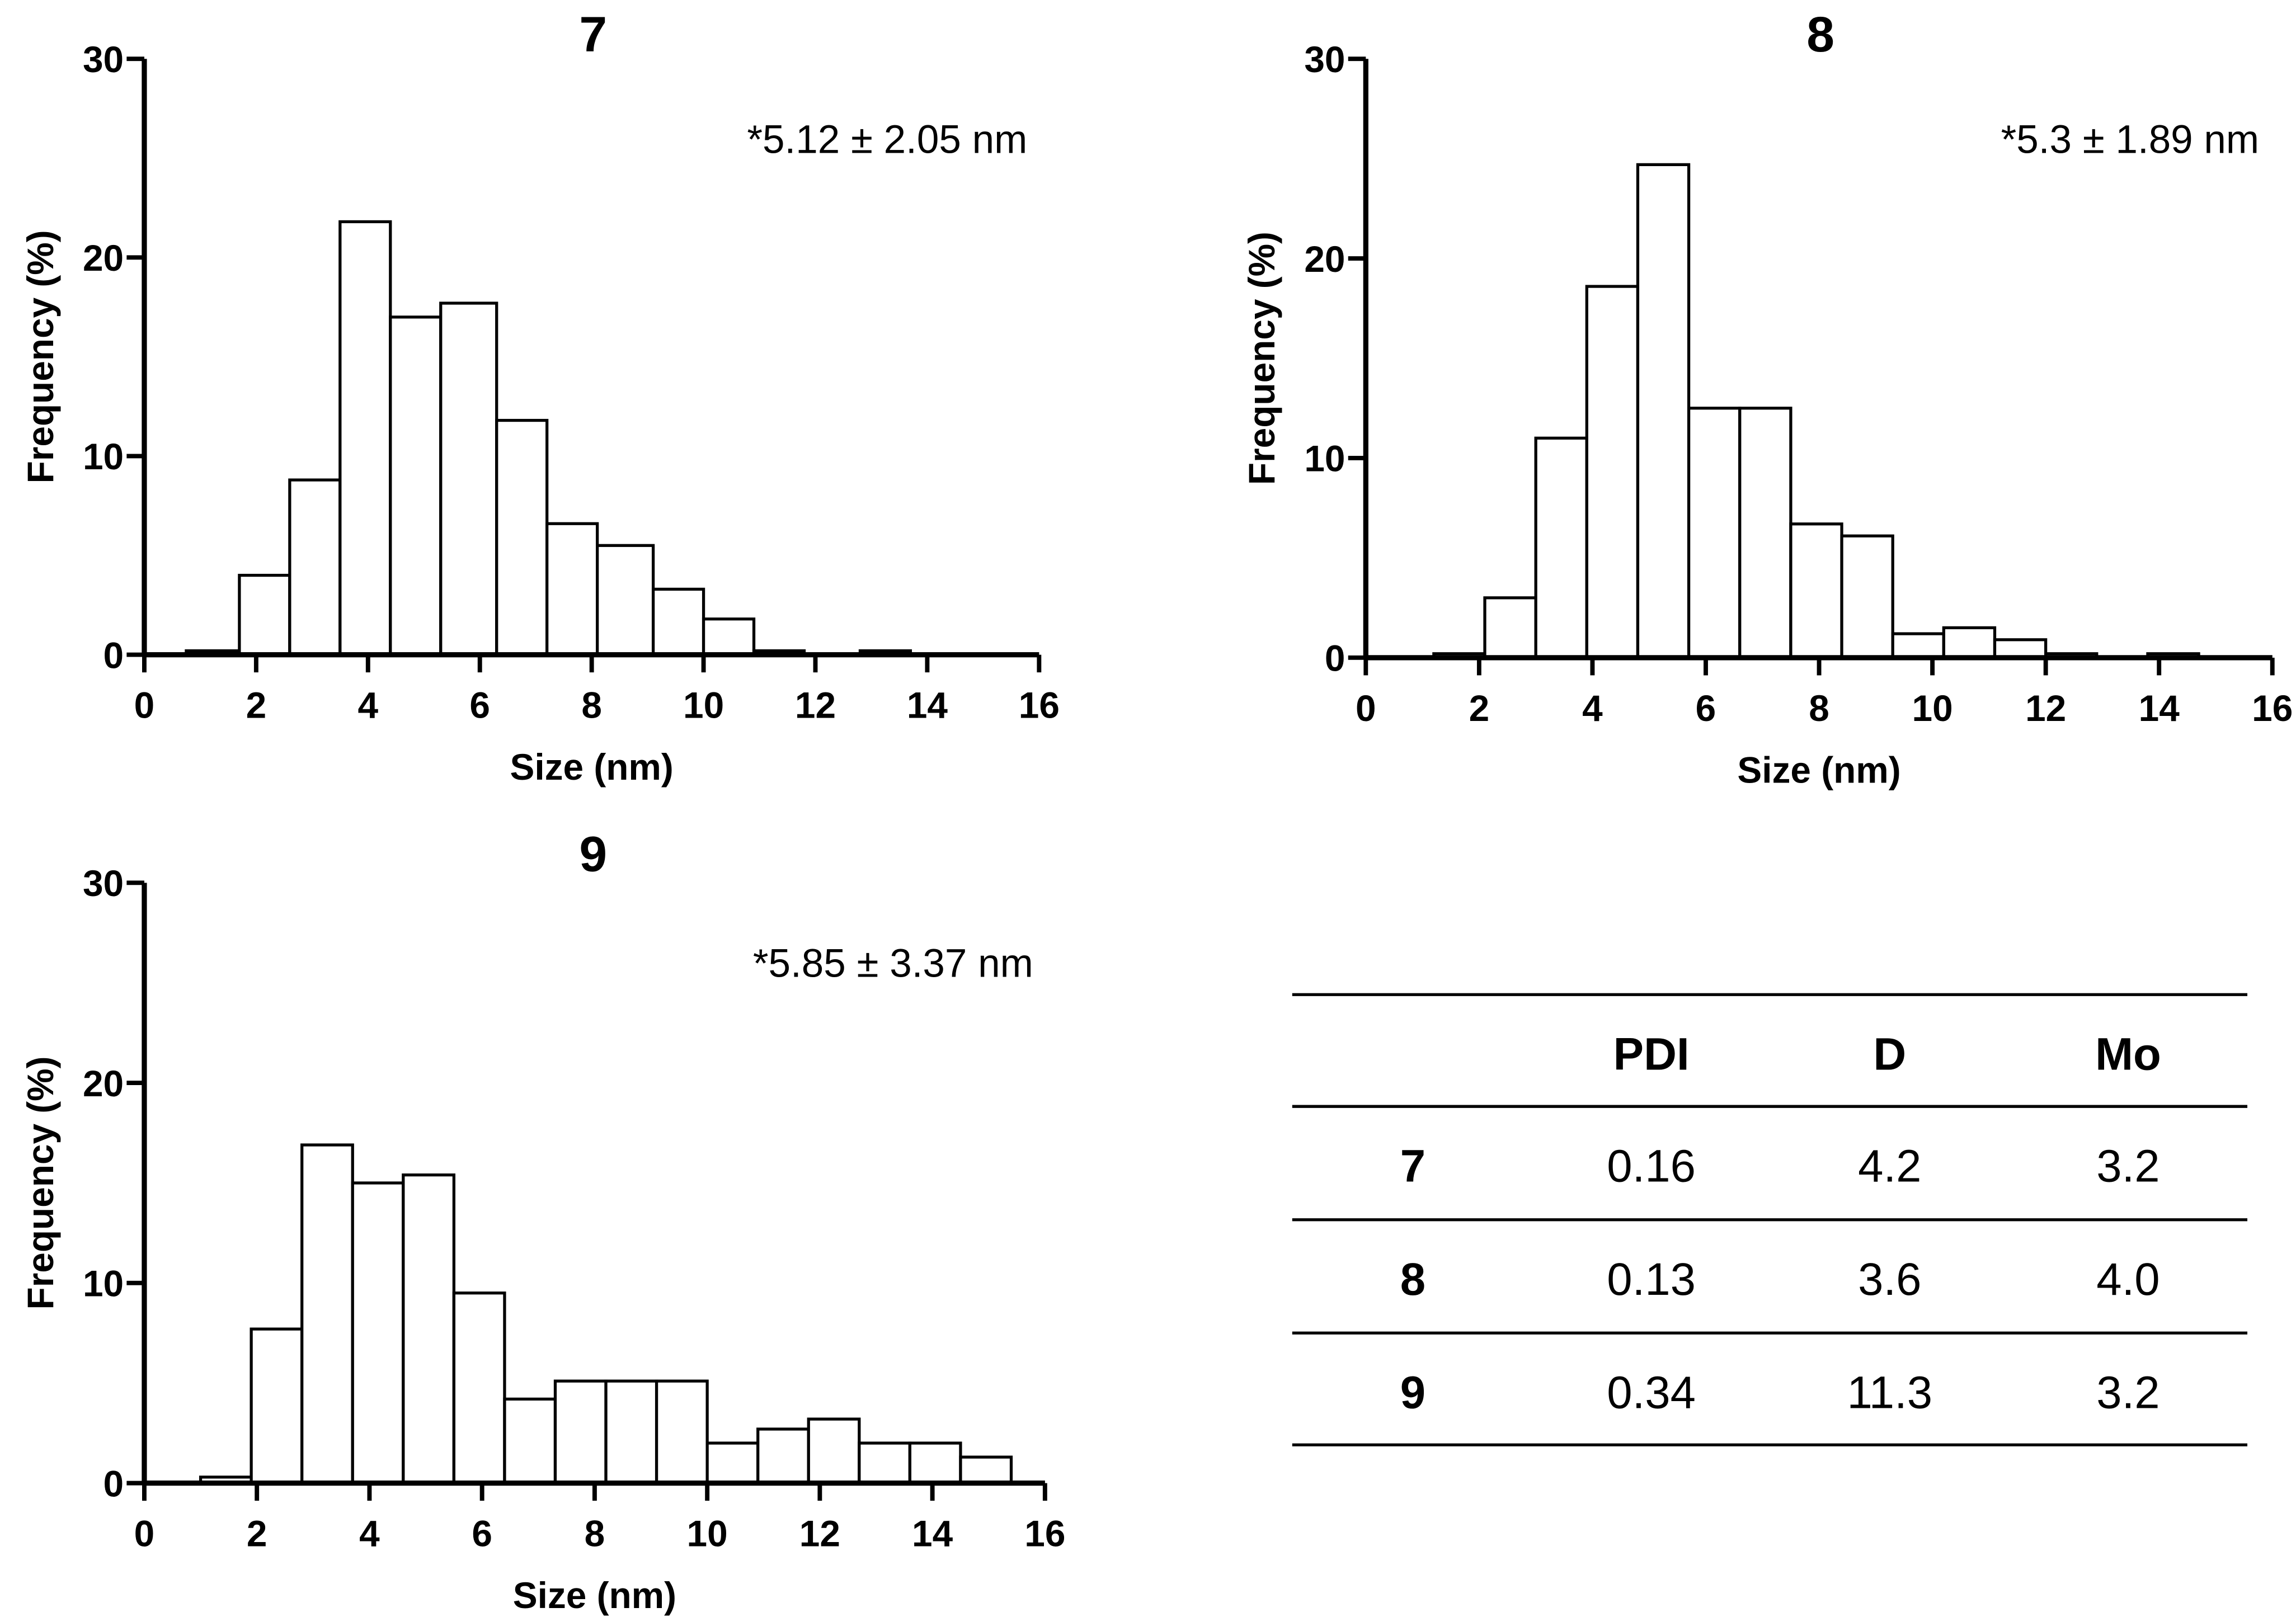 The width and height of the screenshot is (2296, 1617). What do you see at coordinates (2128, 1054) in the screenshot?
I see `table-header: Mo` at bounding box center [2128, 1054].